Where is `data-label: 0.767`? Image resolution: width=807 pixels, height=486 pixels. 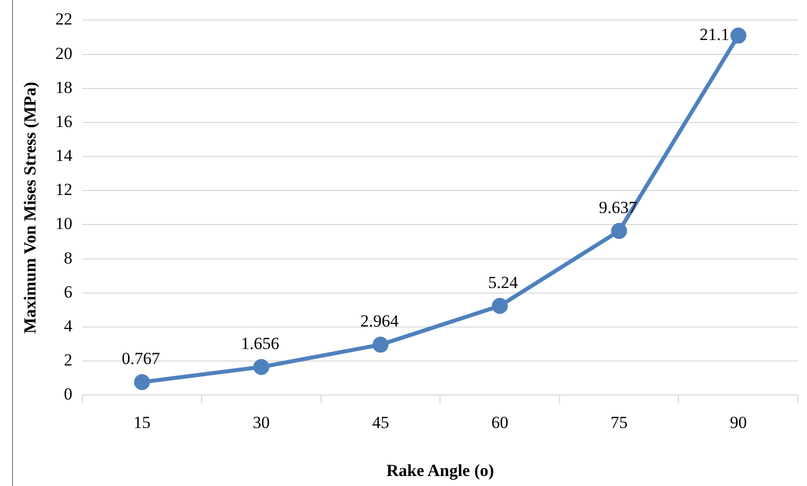 data-label: 0.767 is located at coordinates (141, 358).